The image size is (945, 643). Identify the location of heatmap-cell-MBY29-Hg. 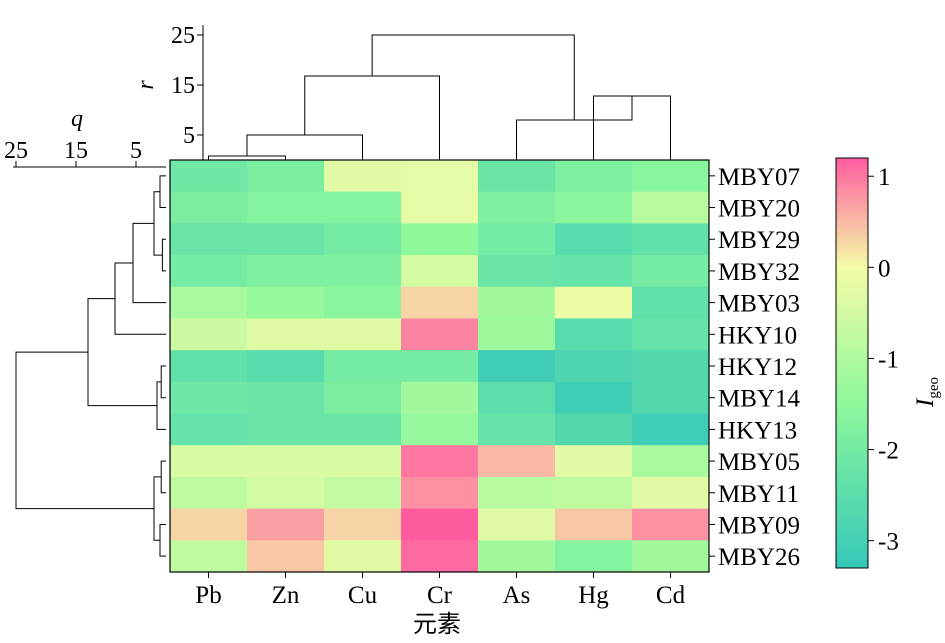
(594, 239).